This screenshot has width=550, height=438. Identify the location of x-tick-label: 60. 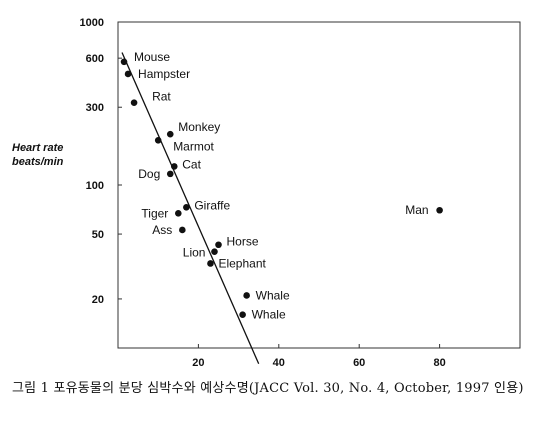
(359, 363).